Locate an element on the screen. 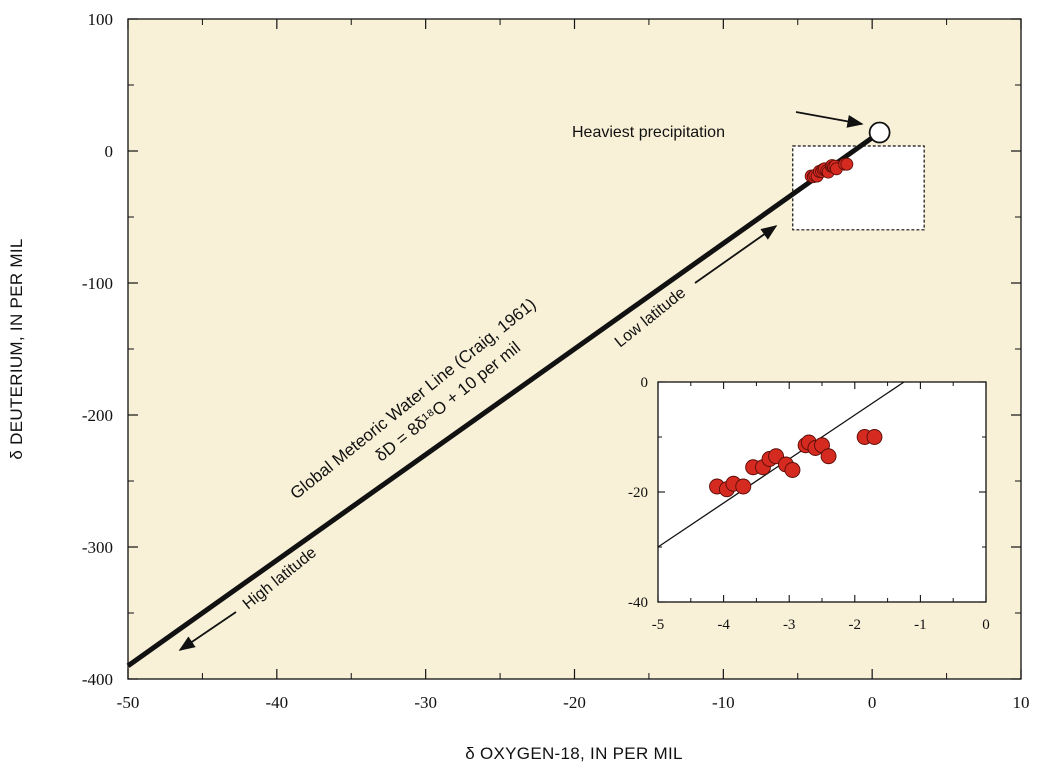  y-tick-label: -200 is located at coordinates (97, 415).